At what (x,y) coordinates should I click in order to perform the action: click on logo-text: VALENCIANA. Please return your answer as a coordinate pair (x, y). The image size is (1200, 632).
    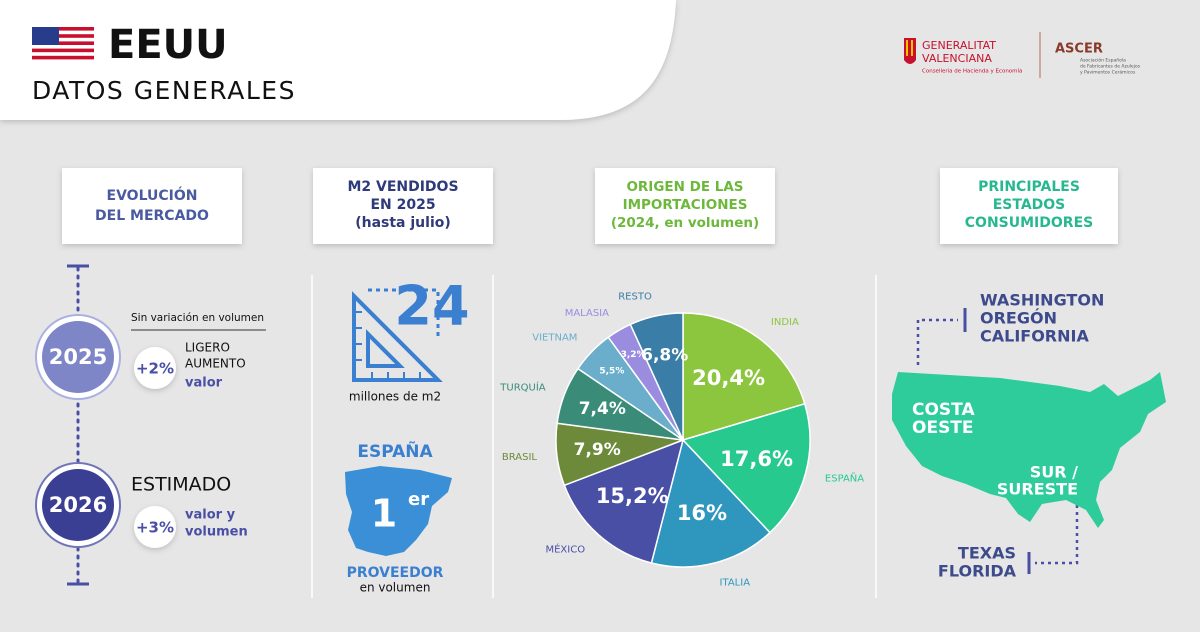
    Looking at the image, I should click on (957, 58).